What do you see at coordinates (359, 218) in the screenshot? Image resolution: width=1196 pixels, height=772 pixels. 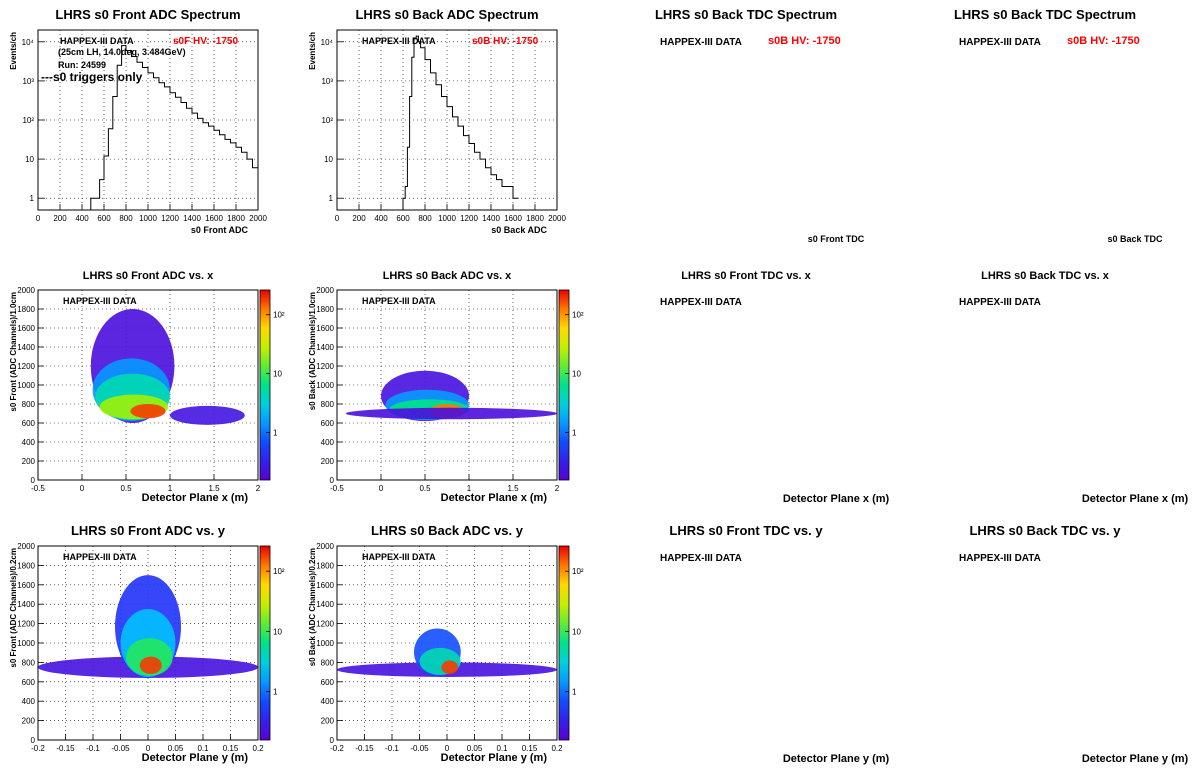 I see `x-tick-label: 200` at bounding box center [359, 218].